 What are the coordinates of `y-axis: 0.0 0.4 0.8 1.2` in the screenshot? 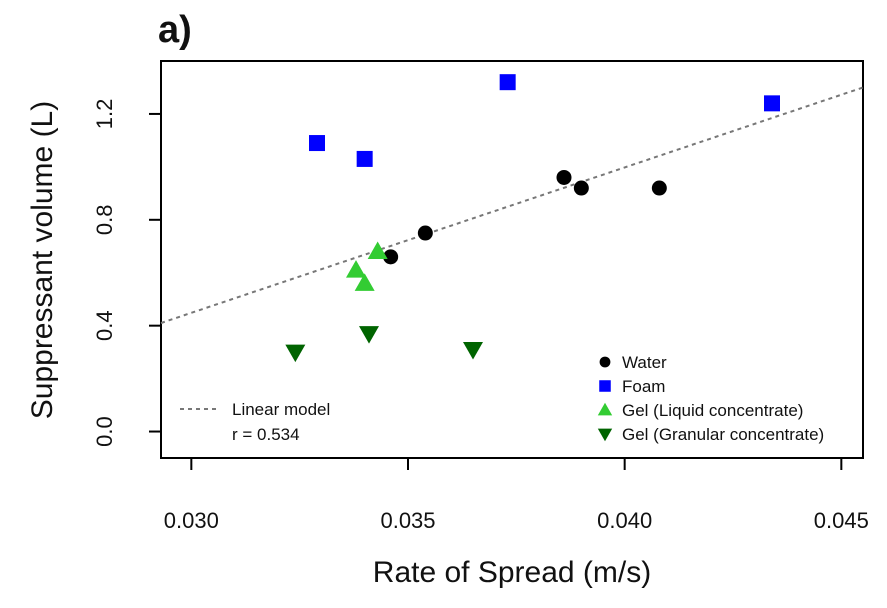 It's located at (126, 273).